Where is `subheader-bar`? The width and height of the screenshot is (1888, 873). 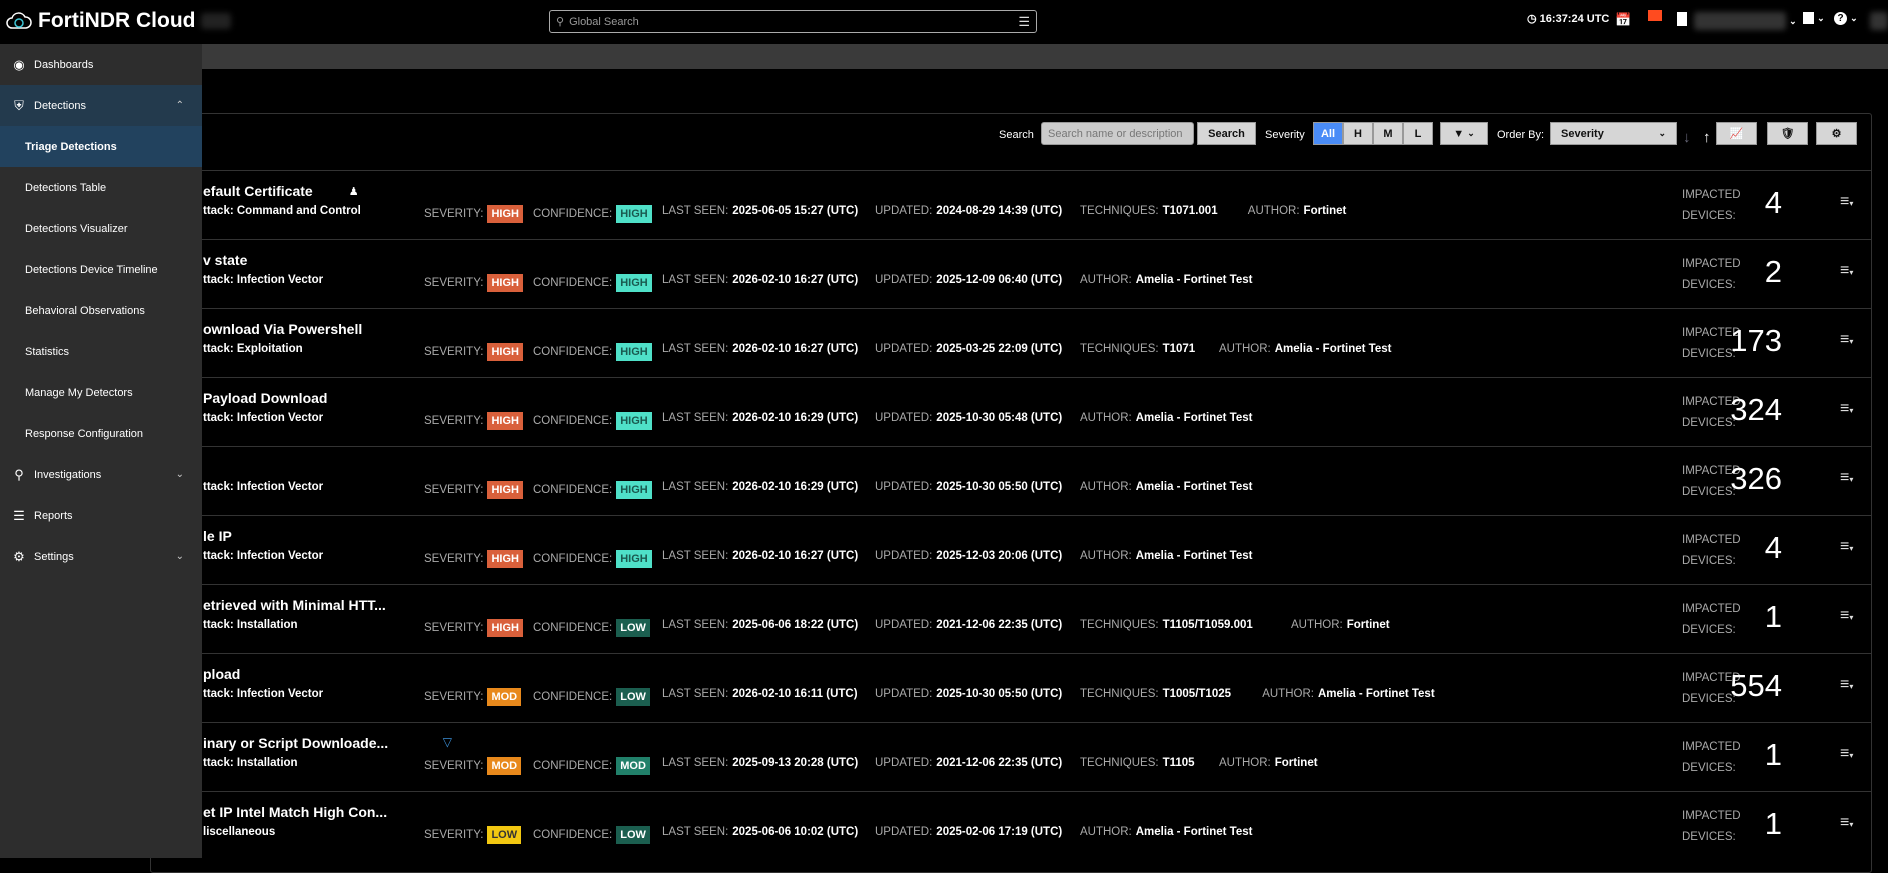
subheader-bar is located at coordinates (944, 56).